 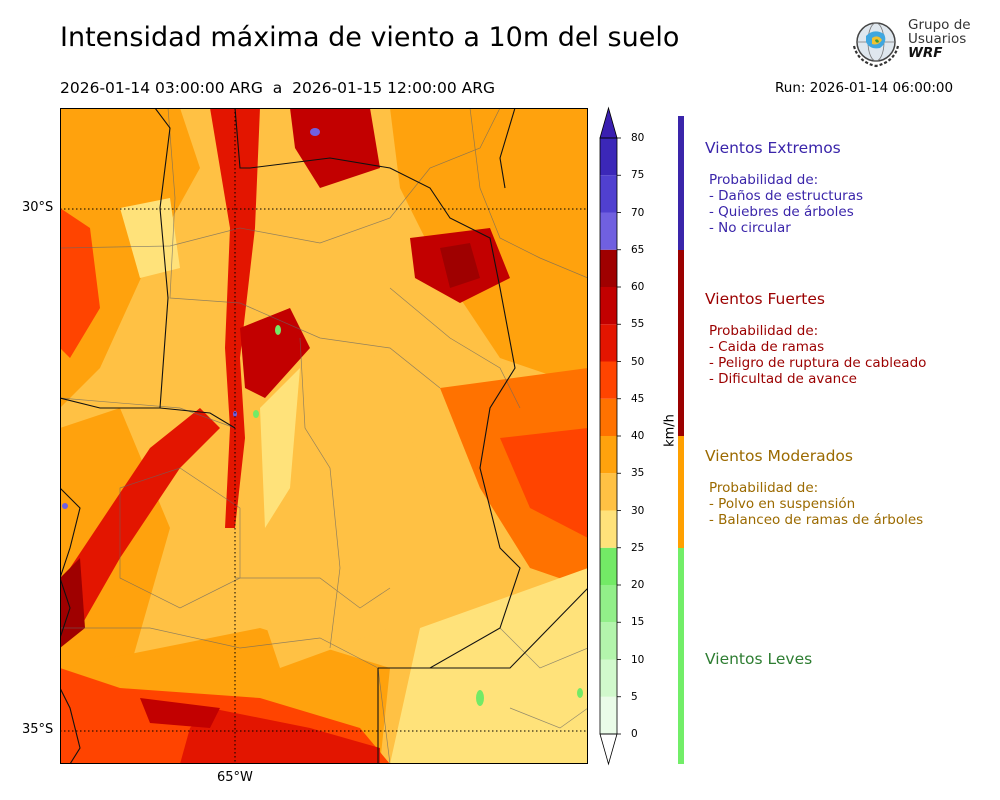 What do you see at coordinates (608, 749) in the screenshot?
I see `colorbar-extend-min` at bounding box center [608, 749].